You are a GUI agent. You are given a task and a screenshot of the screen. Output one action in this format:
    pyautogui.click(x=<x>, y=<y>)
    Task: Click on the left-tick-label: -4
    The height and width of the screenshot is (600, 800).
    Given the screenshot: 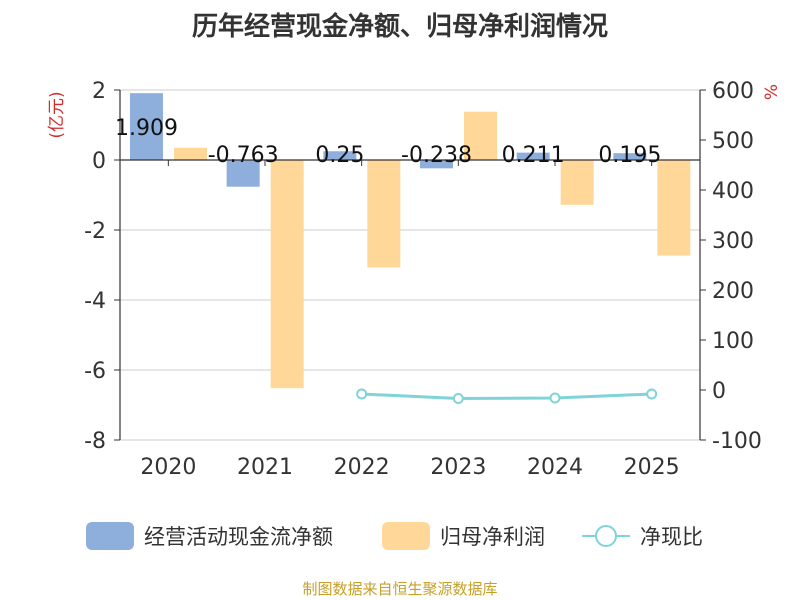 What is the action you would take?
    pyautogui.click(x=95, y=301)
    